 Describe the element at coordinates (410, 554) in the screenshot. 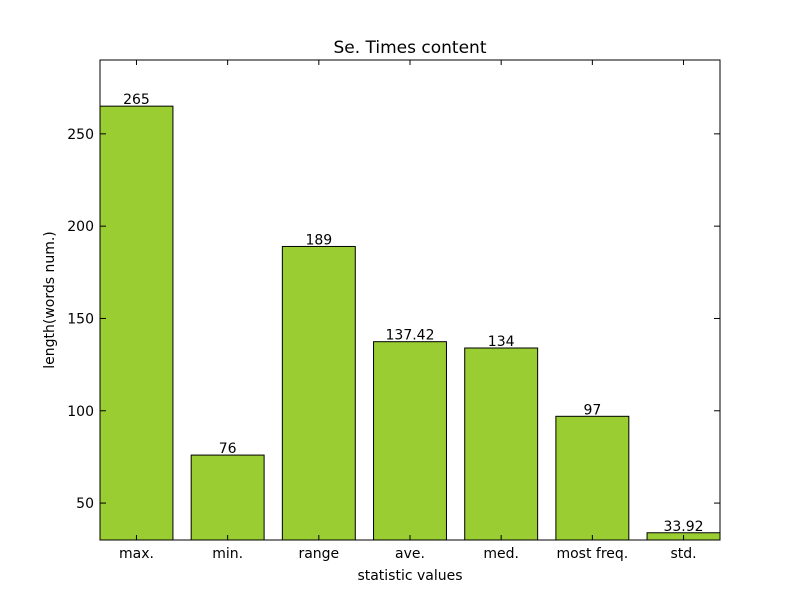

I see `x-tick-label: ave.` at that location.